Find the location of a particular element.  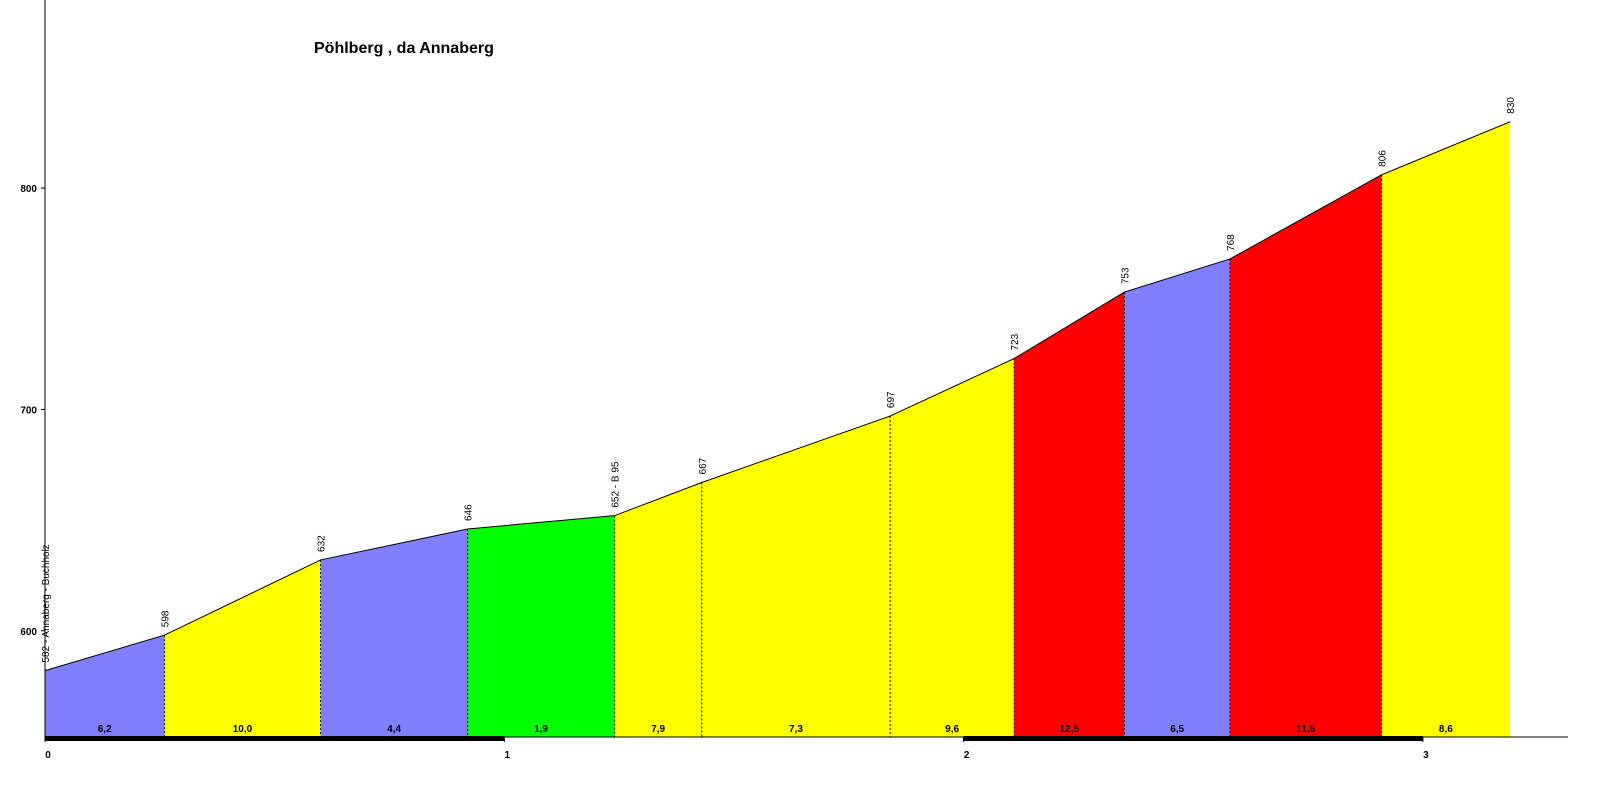

elevation-label: 582 - Annaberg - Buchholz is located at coordinates (46, 603).